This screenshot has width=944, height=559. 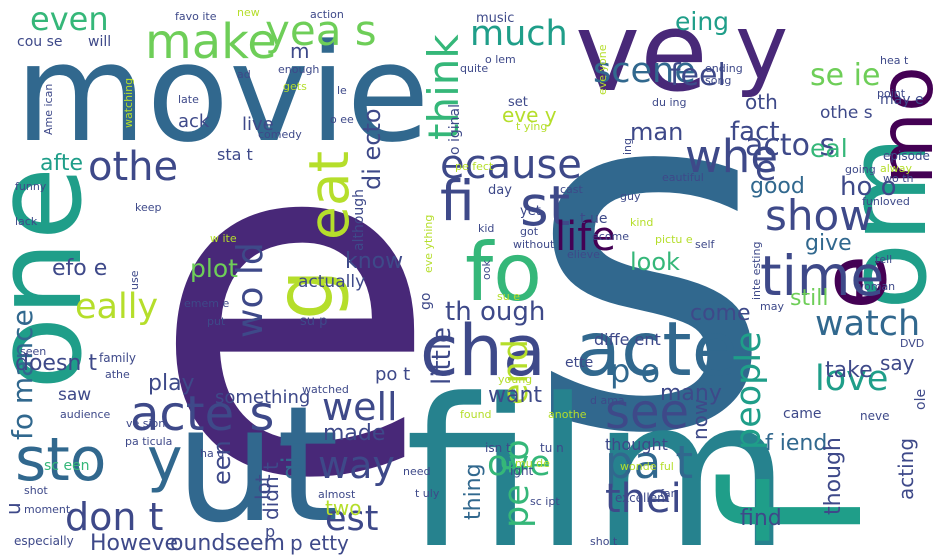 What do you see at coordinates (522, 471) in the screenshot?
I see `cloud-word: ight` at bounding box center [522, 471].